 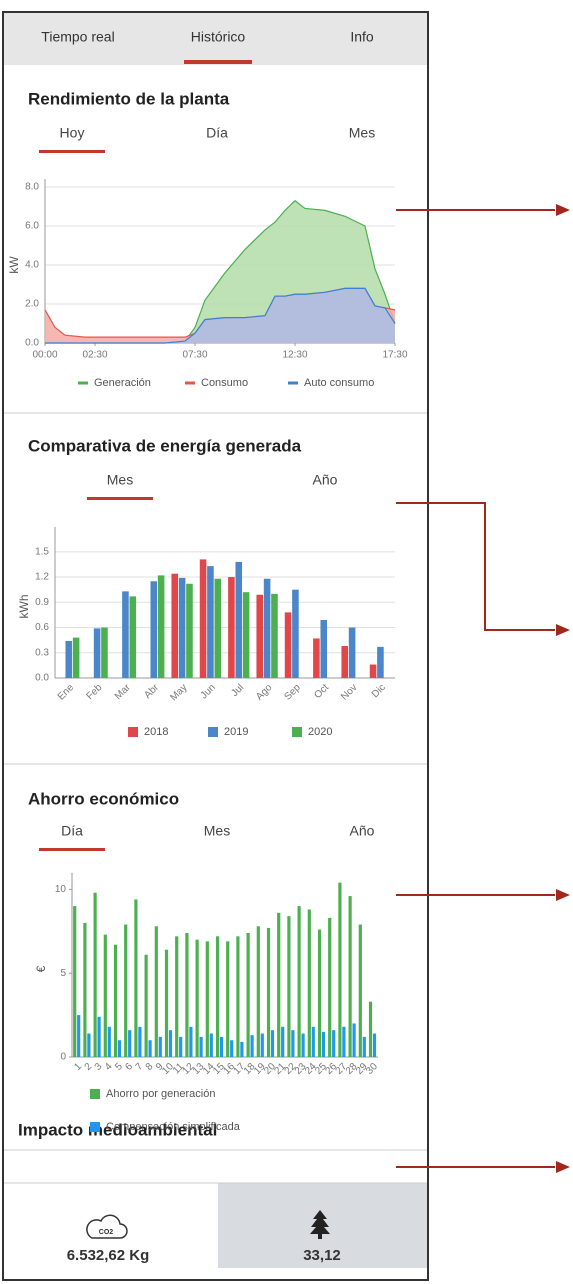 What do you see at coordinates (236, 732) in the screenshot?
I see `legend-label: 2019` at bounding box center [236, 732].